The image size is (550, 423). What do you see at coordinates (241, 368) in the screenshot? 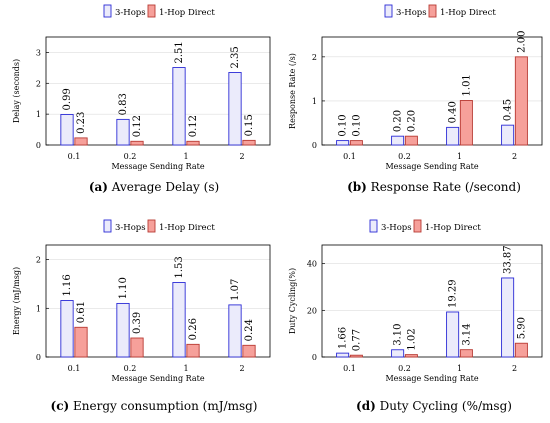
I see `x-tick-label: 2` at bounding box center [241, 368].